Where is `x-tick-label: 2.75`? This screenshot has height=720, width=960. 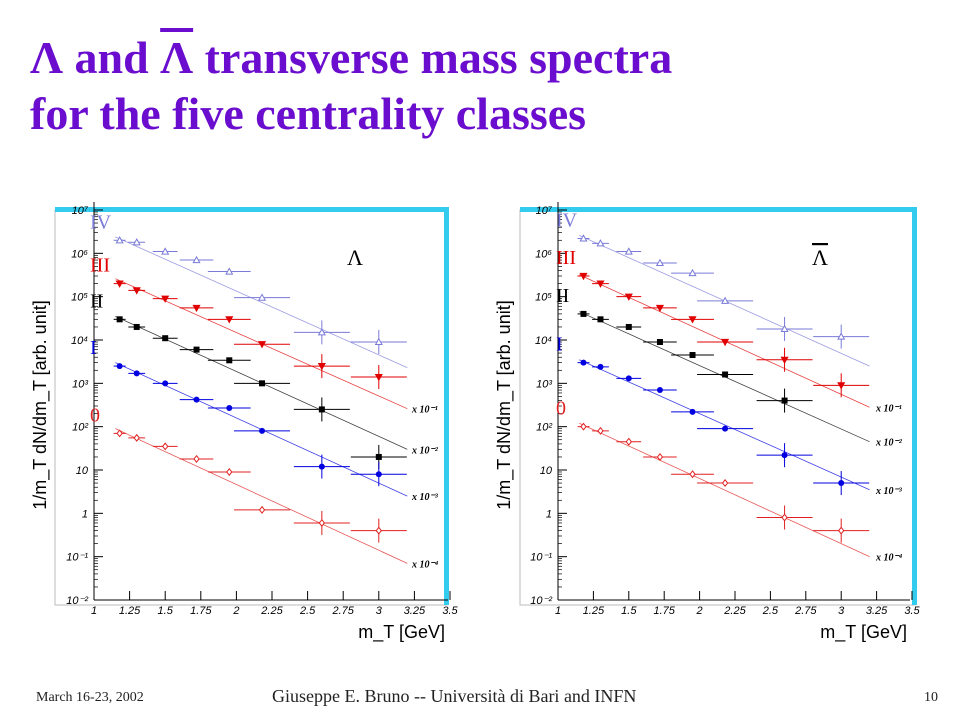
x-tick-label: 2.75 is located at coordinates (342, 611).